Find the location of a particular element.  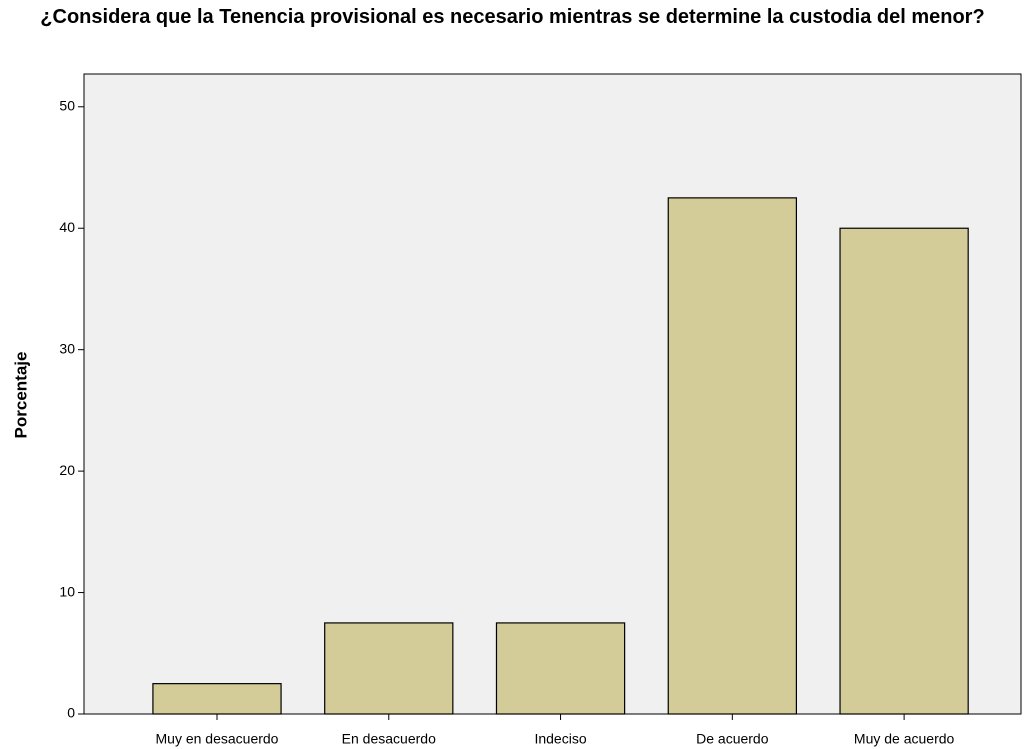

y-axis-label: Porcentaje is located at coordinates (20, 395).